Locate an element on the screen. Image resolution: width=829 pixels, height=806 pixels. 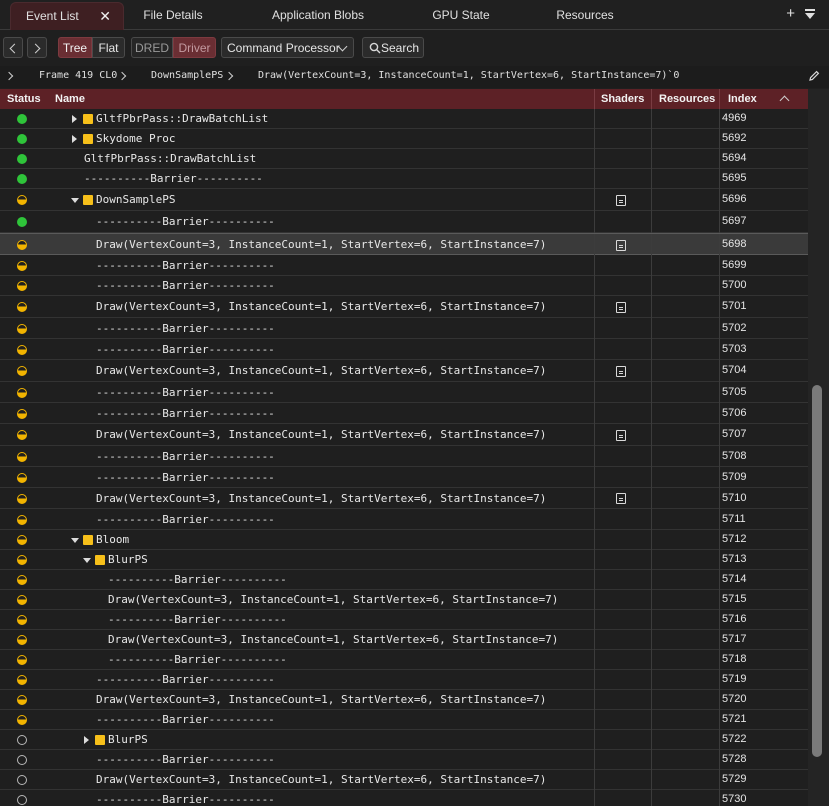
table-row: GltfPbrPass::DrawBatchList 4969 is located at coordinates (404, 119).